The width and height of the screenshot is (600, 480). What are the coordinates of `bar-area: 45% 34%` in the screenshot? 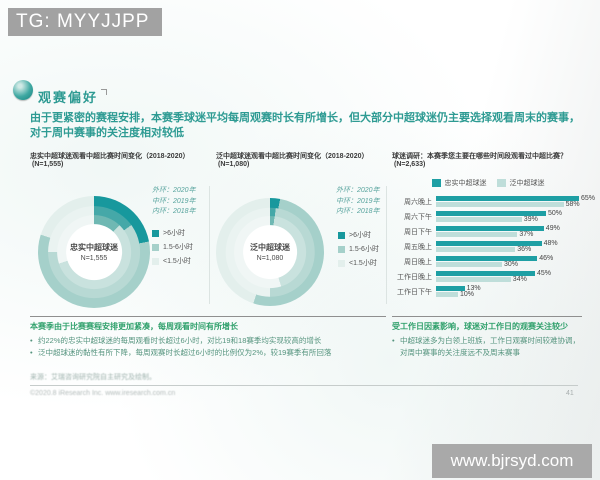 It's located at (514, 276).